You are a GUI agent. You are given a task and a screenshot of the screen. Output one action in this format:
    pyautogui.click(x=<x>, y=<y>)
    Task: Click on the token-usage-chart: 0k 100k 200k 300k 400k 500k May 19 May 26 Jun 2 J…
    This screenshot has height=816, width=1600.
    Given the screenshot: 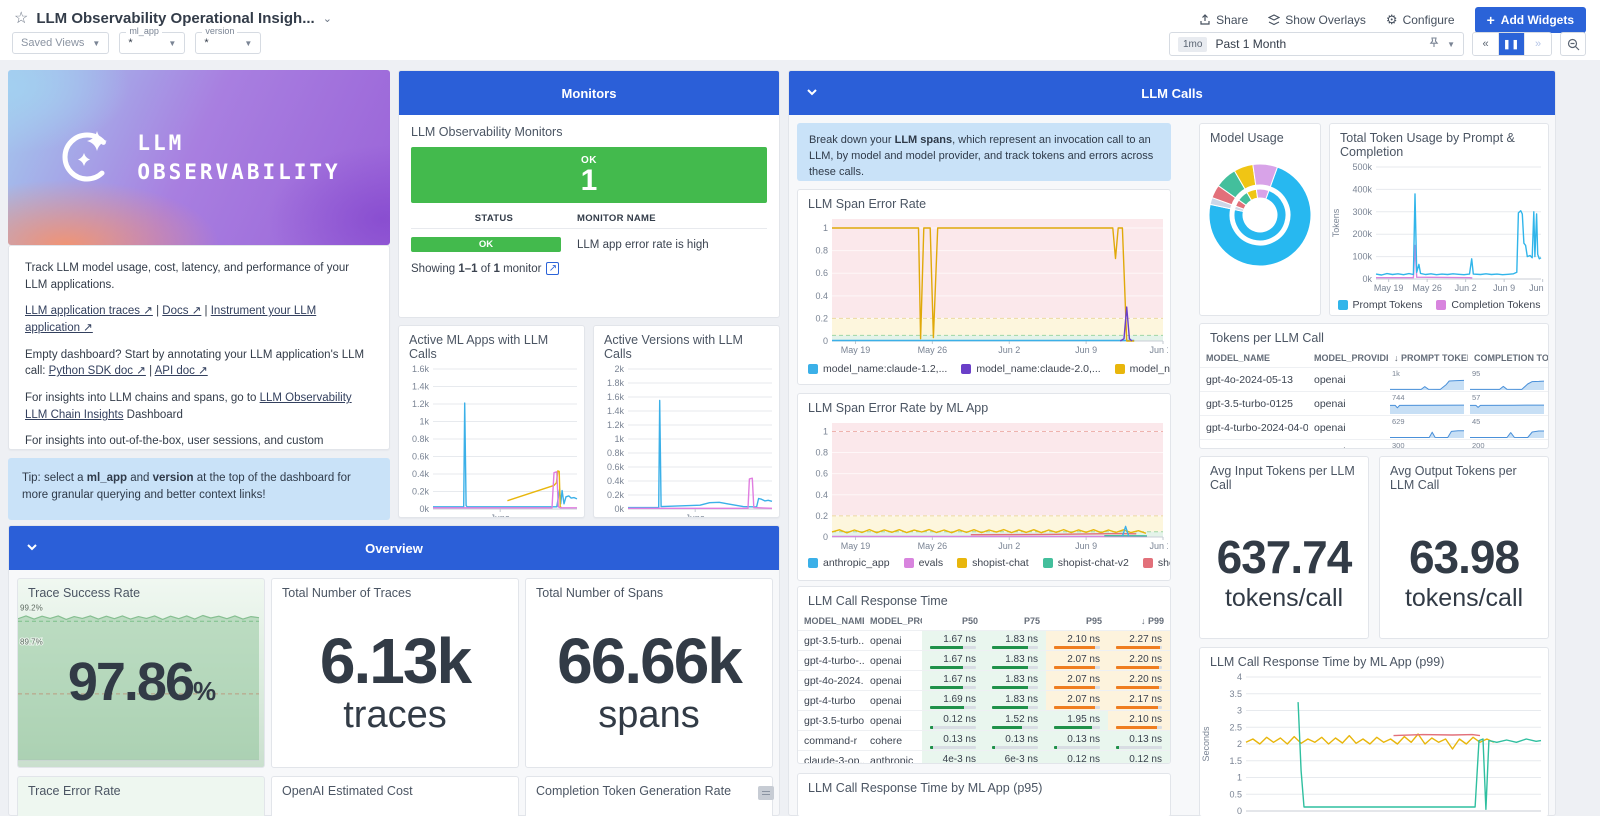 What is the action you would take?
    pyautogui.click(x=1439, y=228)
    